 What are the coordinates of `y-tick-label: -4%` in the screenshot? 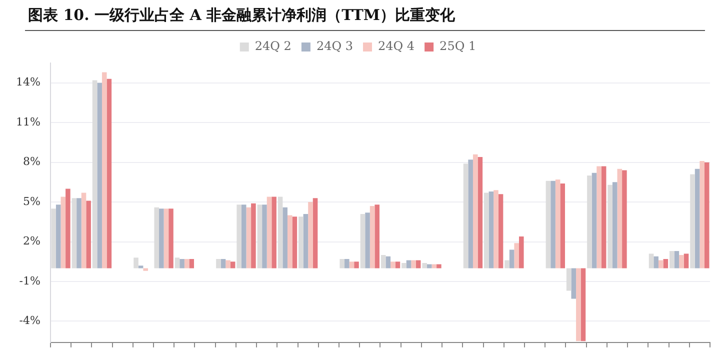 It's located at (29, 321).